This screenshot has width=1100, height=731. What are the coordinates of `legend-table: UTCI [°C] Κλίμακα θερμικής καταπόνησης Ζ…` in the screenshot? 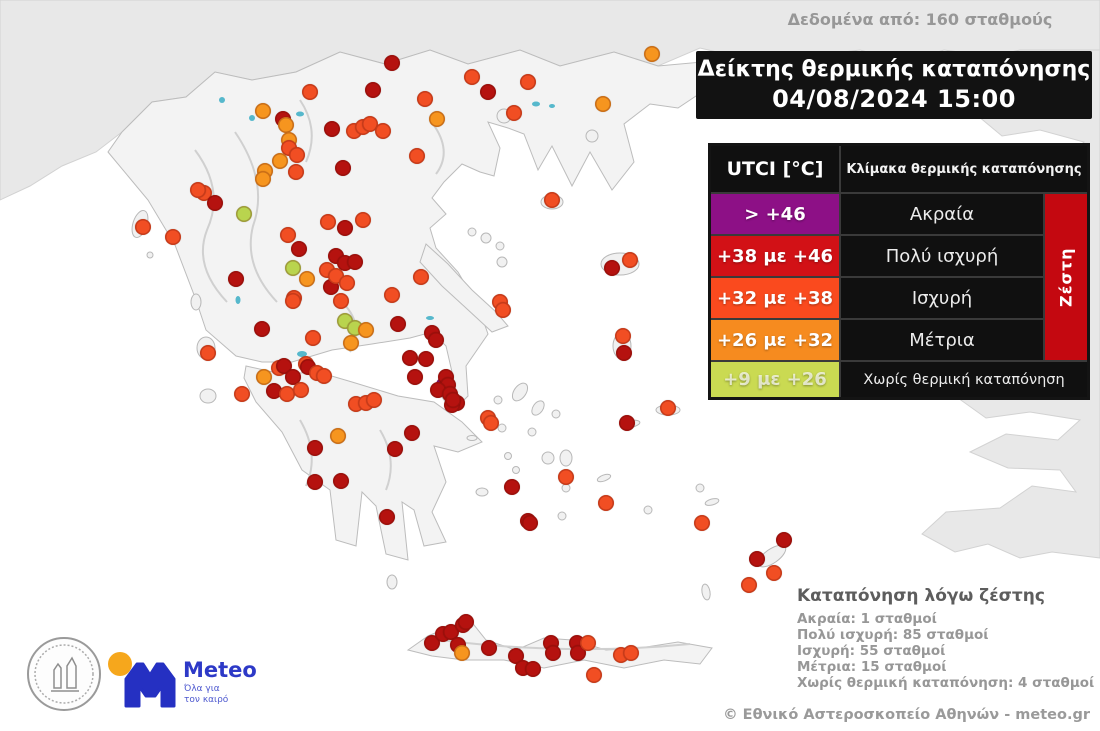 It's located at (899, 271).